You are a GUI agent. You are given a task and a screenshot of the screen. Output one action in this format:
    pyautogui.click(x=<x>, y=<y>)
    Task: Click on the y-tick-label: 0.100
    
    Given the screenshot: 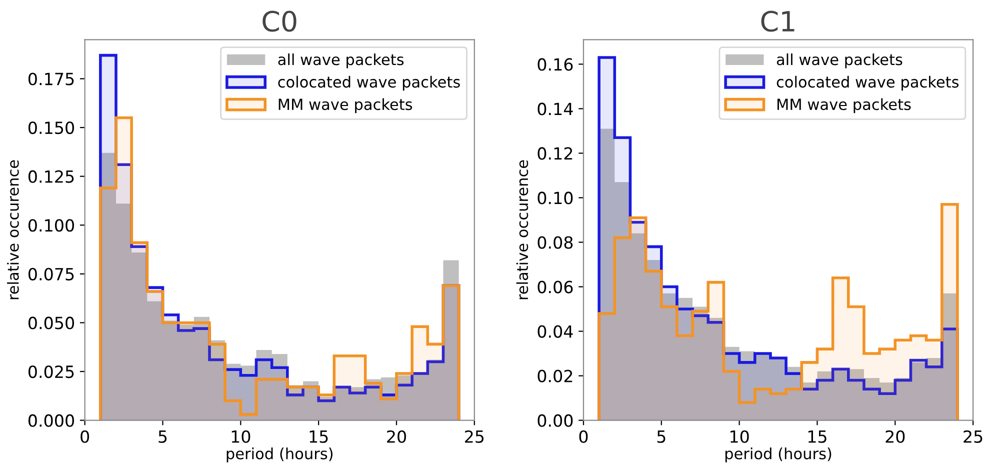 What is the action you would take?
    pyautogui.click(x=51, y=225)
    